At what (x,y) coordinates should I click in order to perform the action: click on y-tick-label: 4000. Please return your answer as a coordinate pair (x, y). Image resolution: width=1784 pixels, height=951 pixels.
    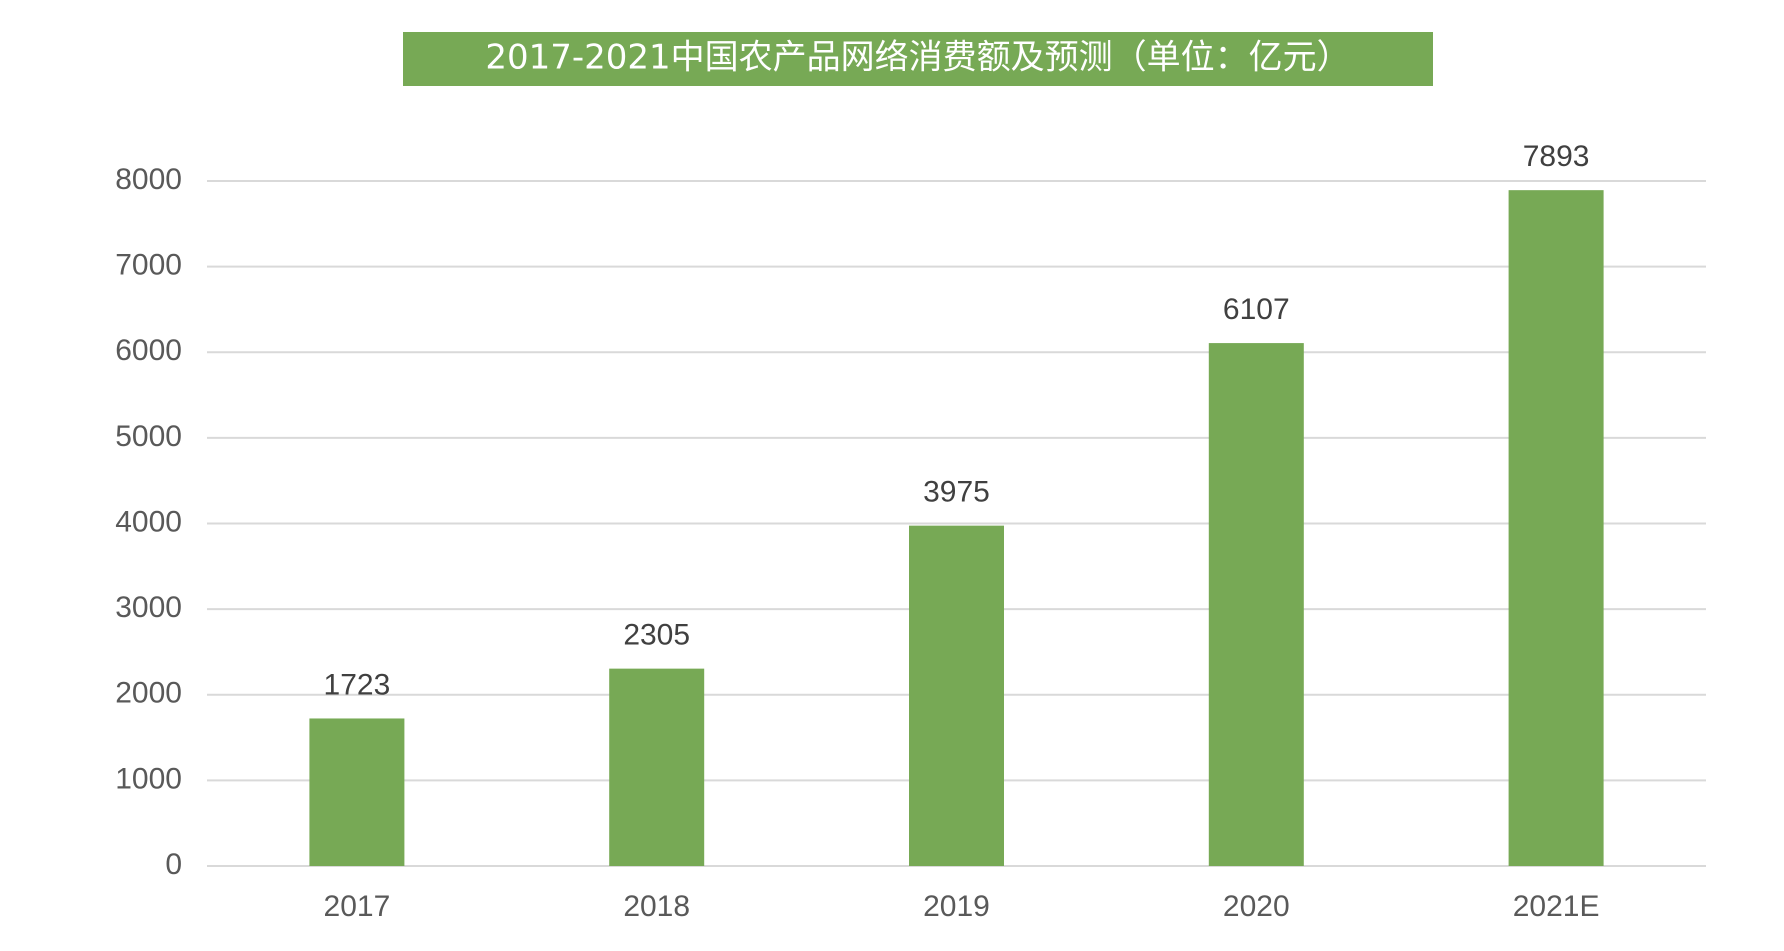
    Looking at the image, I should click on (148, 521).